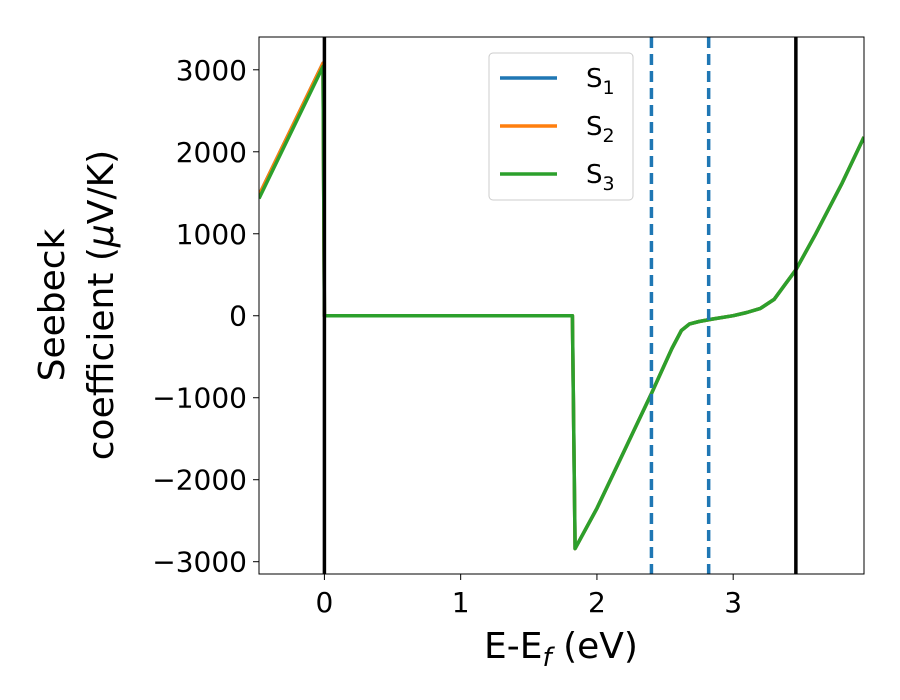 This screenshot has width=900, height=700. Describe the element at coordinates (205, 316) in the screenshot. I see `y-axis: 3000 2000 1000 0 −1000 −2000 −3000` at that location.